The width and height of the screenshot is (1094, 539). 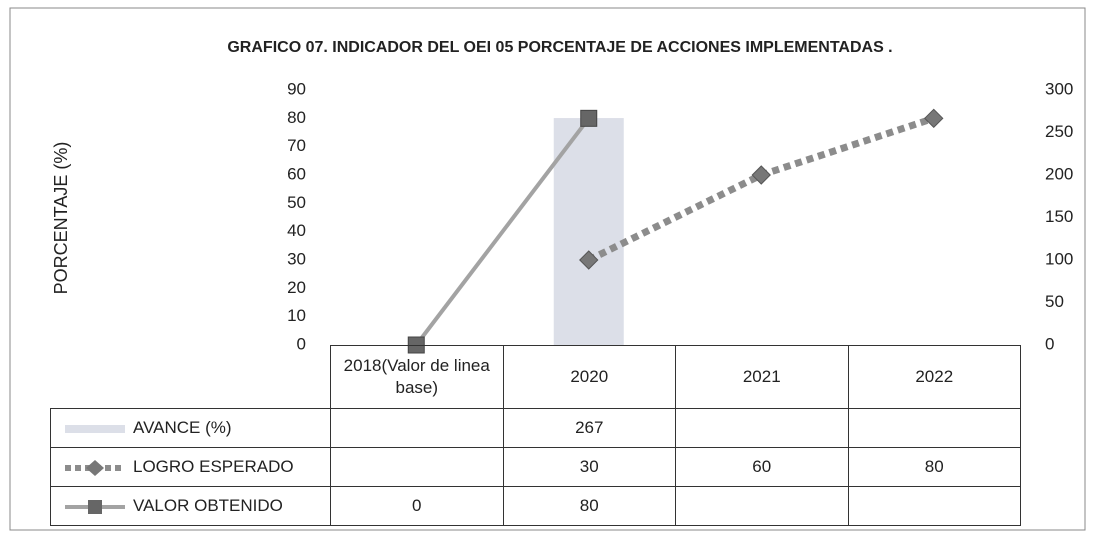 What do you see at coordinates (588, 231) in the screenshot?
I see `bar` at bounding box center [588, 231].